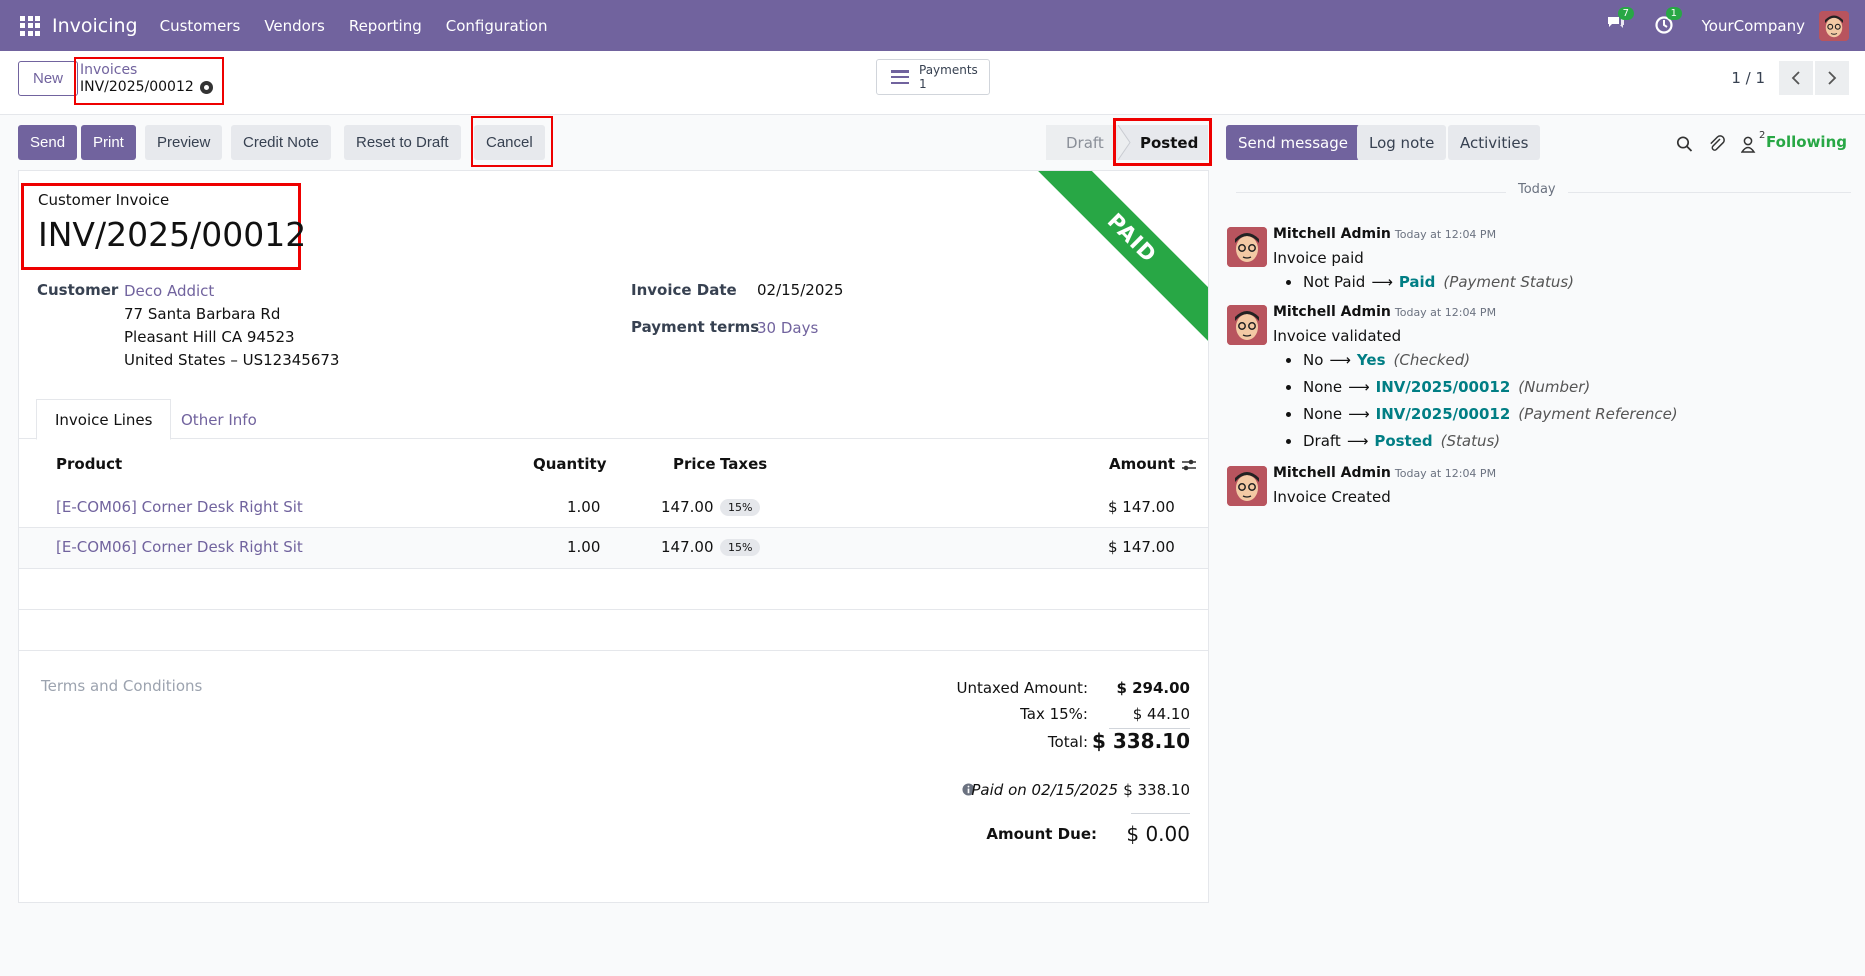  What do you see at coordinates (1716, 144) in the screenshot?
I see `paperclip-icon` at bounding box center [1716, 144].